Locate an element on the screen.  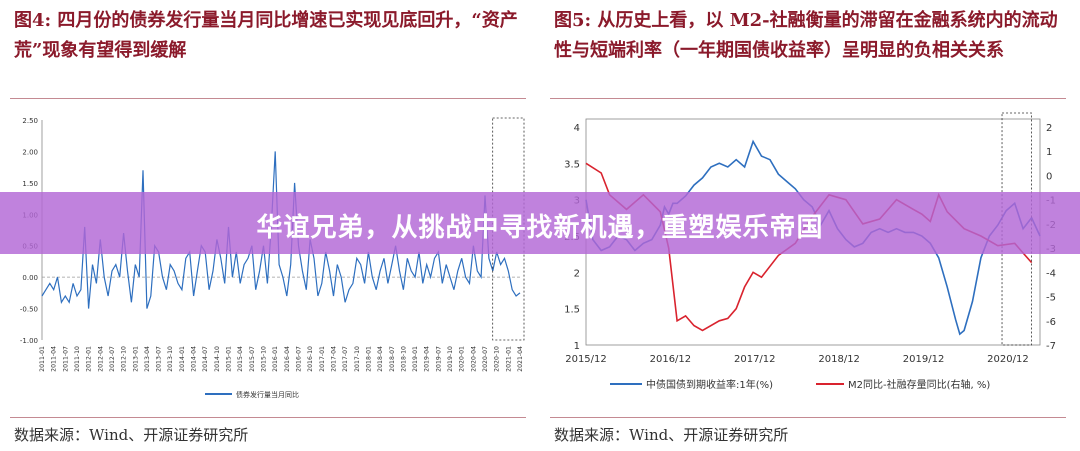
left-y-tick-label: -1.00 is located at coordinates (29, 341).